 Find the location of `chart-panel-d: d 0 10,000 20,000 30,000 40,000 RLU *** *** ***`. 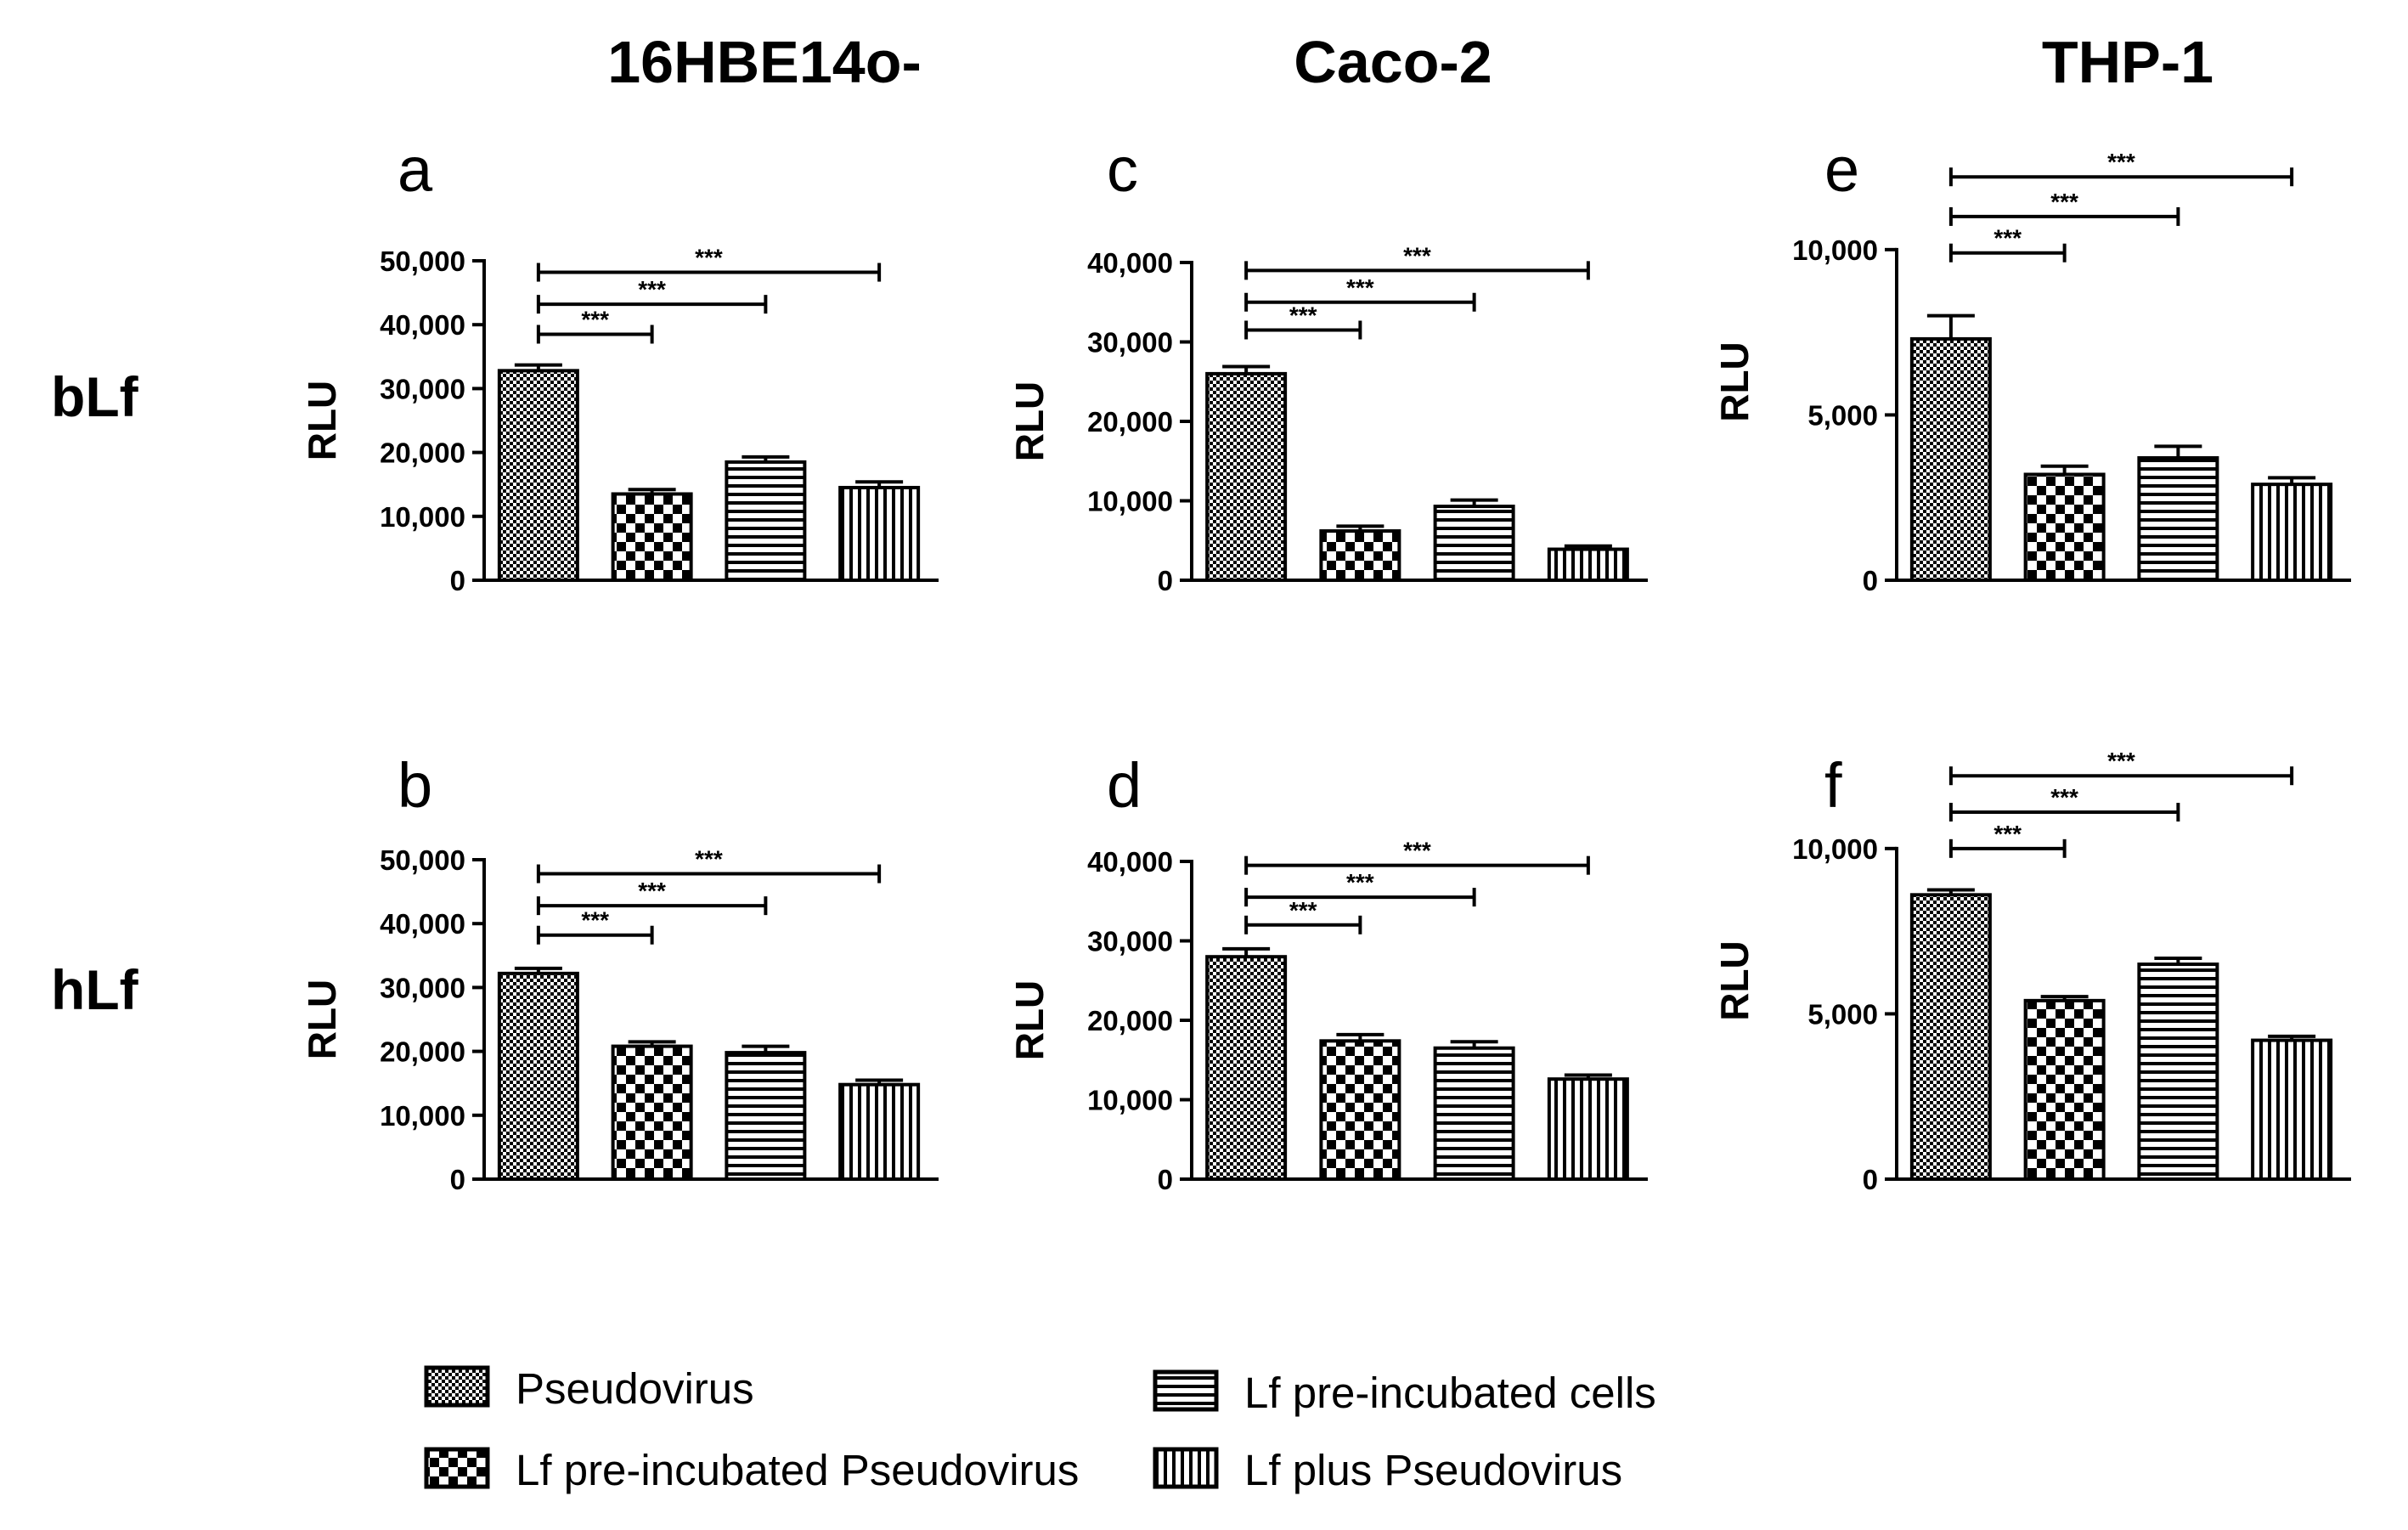

chart-panel-d: d 0 10,000 20,000 30,000 40,000 RLU *** *** *** is located at coordinates (1327, 973).